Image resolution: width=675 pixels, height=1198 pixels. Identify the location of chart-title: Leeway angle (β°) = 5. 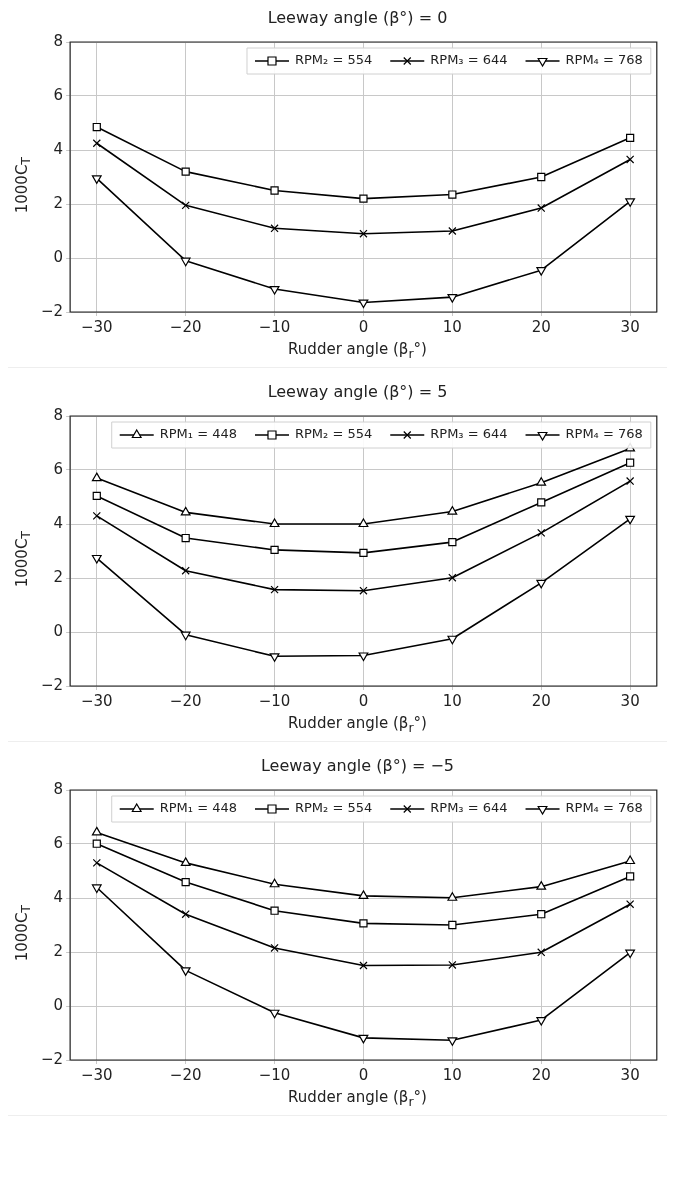
(357, 392).